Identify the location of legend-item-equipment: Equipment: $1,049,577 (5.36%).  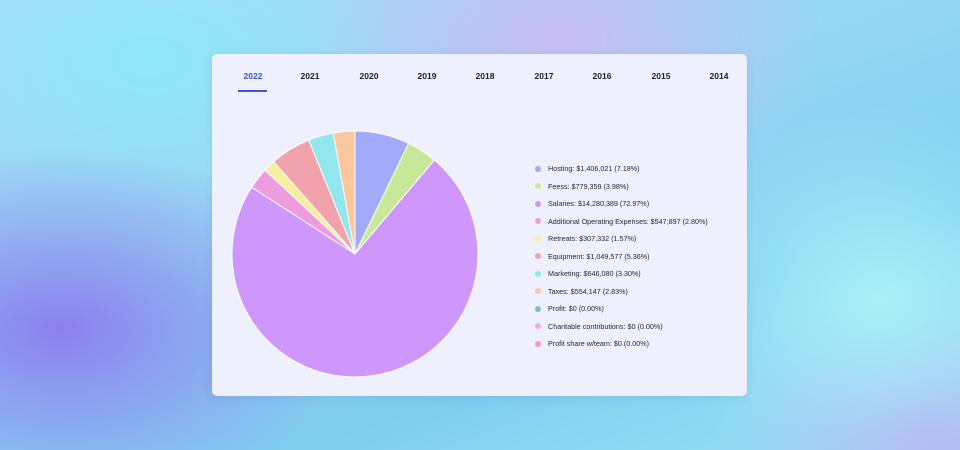
(621, 257).